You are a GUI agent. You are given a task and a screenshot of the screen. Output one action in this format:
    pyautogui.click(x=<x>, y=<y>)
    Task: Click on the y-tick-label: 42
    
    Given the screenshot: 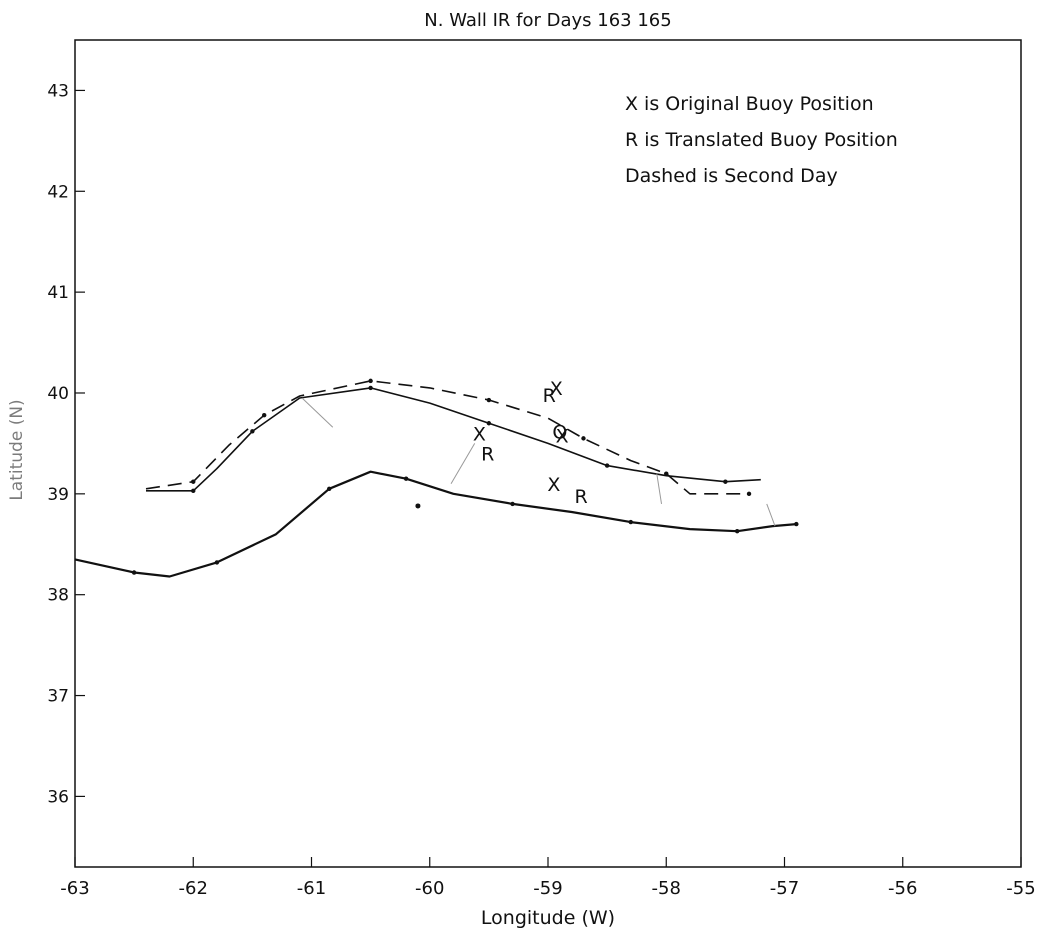 What is the action you would take?
    pyautogui.click(x=58, y=192)
    